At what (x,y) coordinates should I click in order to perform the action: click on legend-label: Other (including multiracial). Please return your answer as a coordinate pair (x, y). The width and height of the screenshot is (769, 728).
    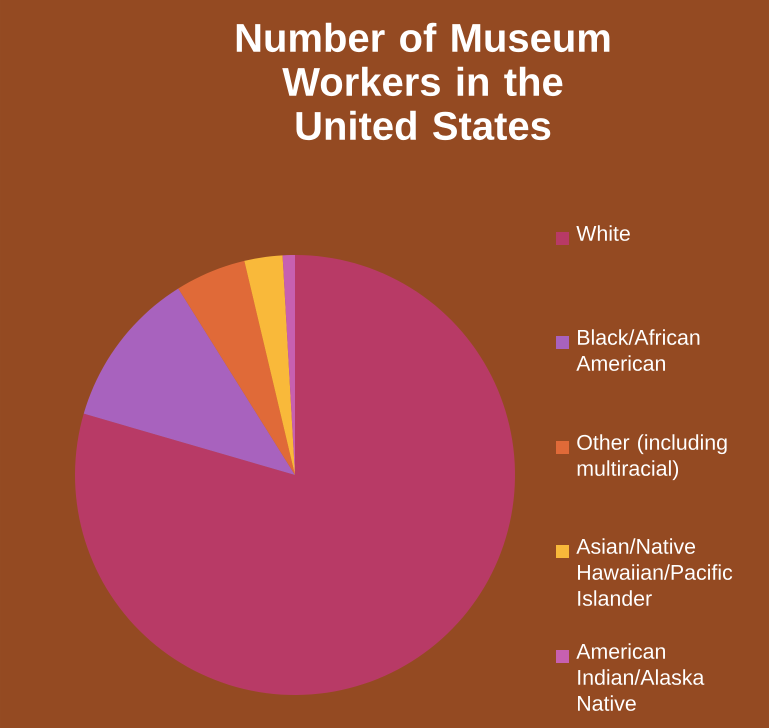
    Looking at the image, I should click on (652, 457).